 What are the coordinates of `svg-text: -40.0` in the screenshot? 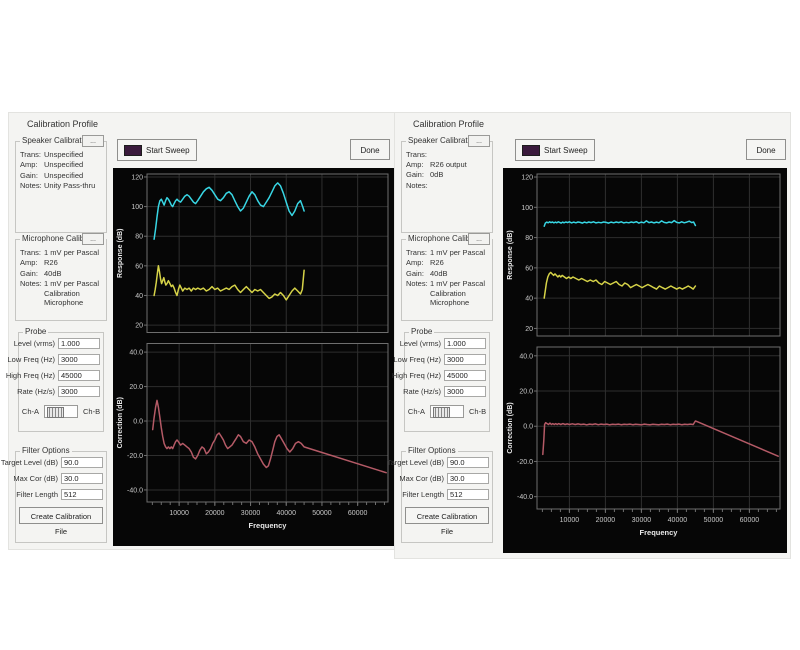 It's located at (525, 497).